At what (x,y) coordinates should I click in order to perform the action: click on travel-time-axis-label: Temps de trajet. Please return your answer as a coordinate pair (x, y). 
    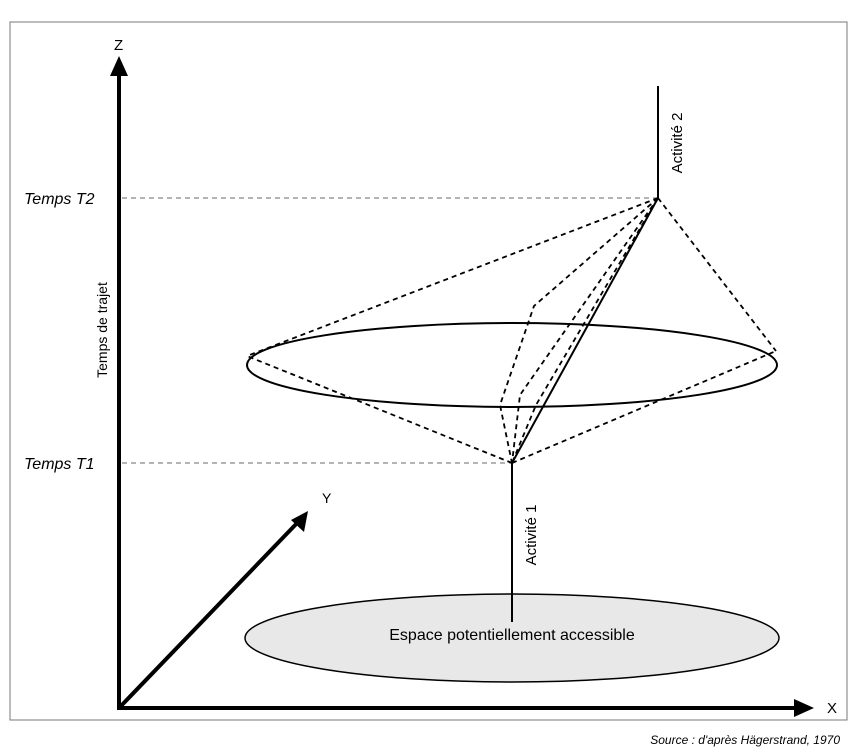
    Looking at the image, I should click on (102, 330).